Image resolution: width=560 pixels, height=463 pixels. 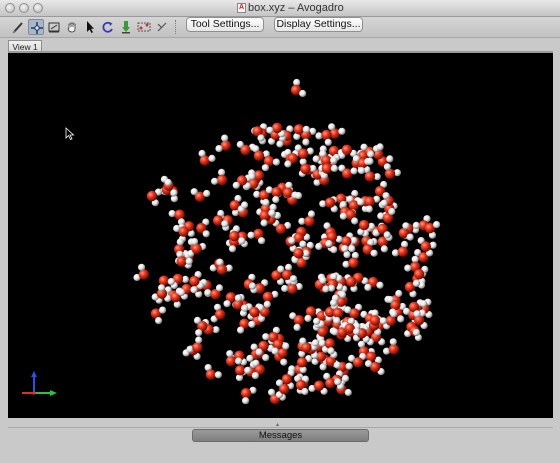 What do you see at coordinates (241, 8) in the screenshot?
I see `document-proxy-icon: A` at bounding box center [241, 8].